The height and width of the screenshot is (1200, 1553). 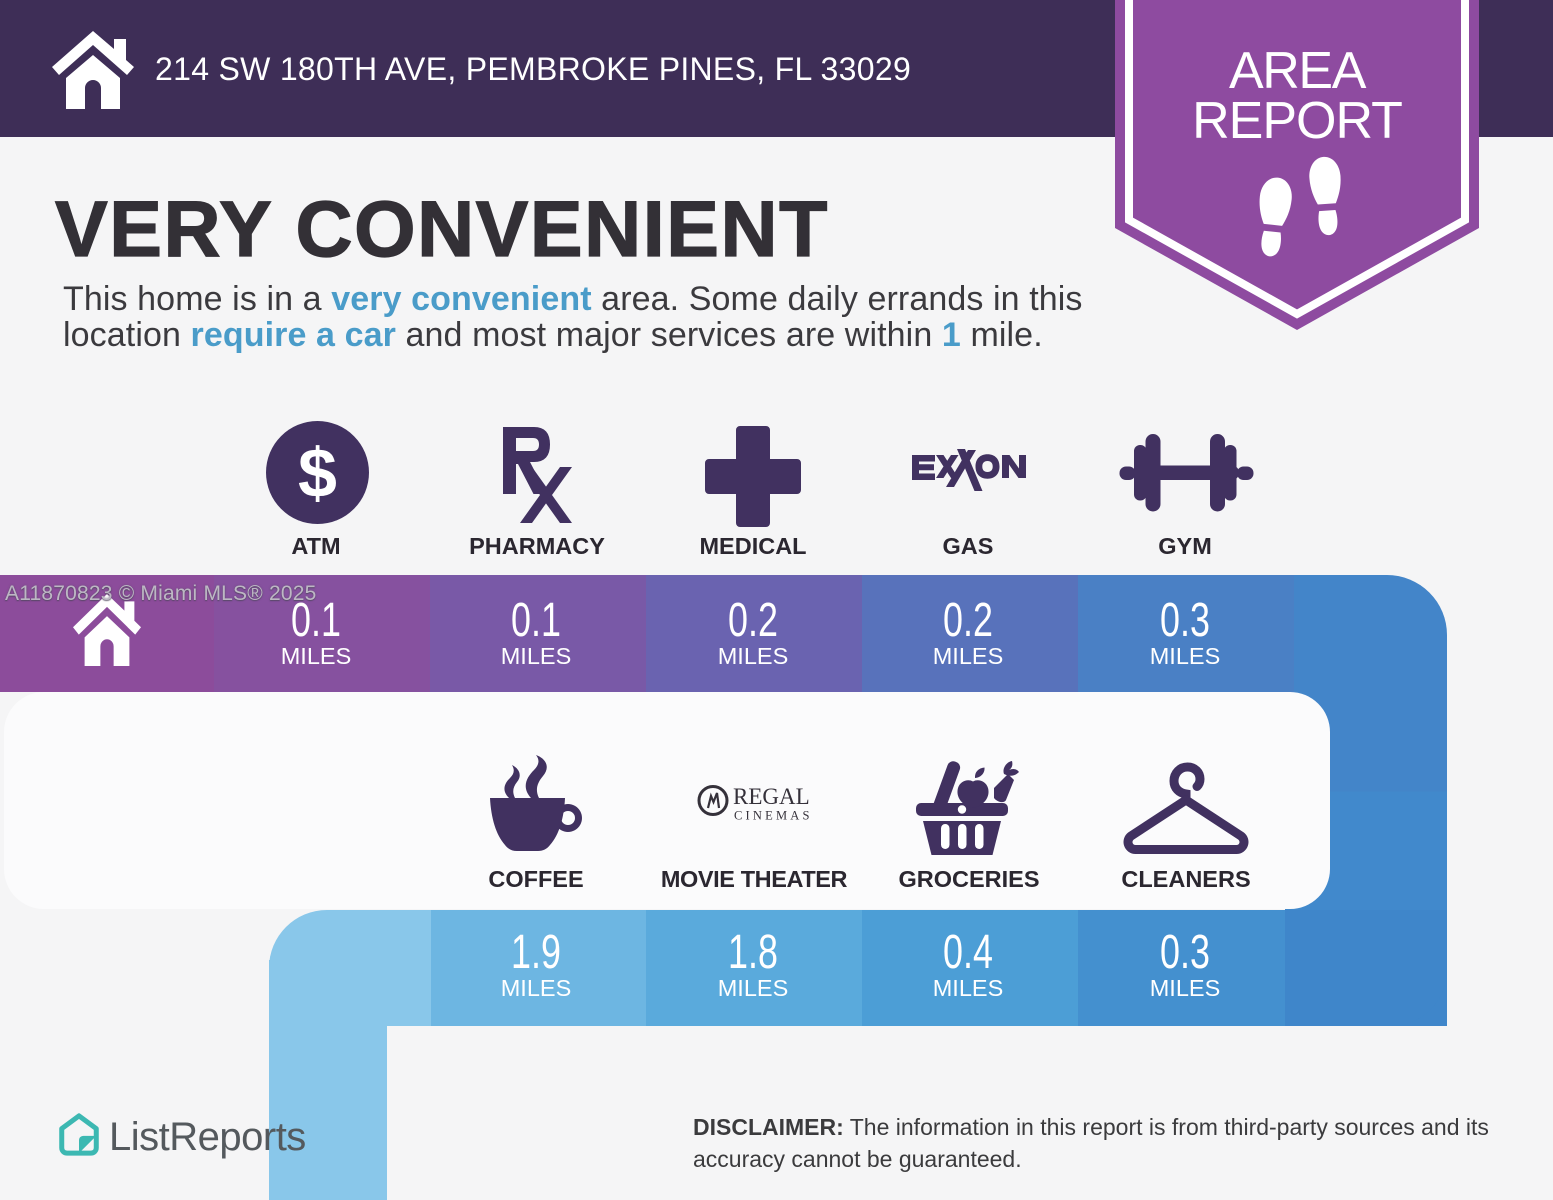 I want to click on svg-text: REPORT, so click(x=1297, y=121).